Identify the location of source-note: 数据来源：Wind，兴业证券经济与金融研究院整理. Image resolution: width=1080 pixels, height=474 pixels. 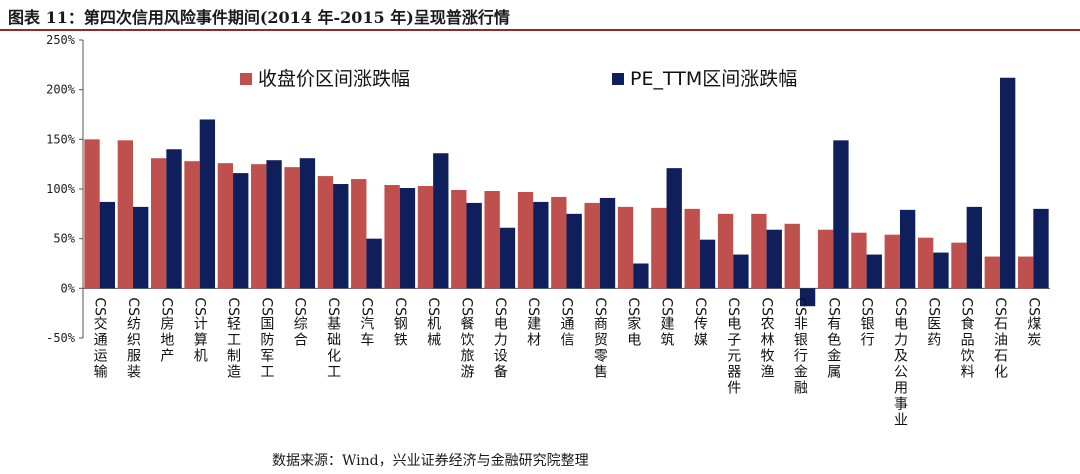
(430, 461).